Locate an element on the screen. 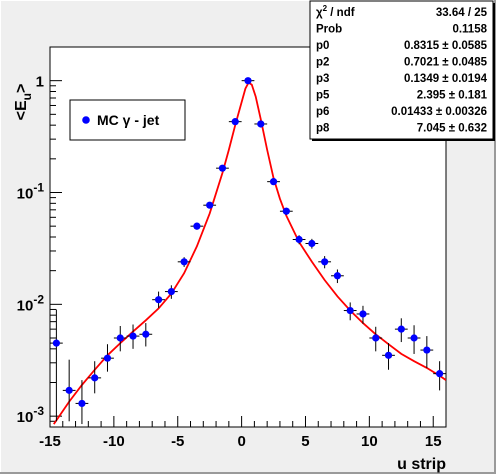 The image size is (496, 474). stats-label: χ2 / ndf is located at coordinates (335, 11).